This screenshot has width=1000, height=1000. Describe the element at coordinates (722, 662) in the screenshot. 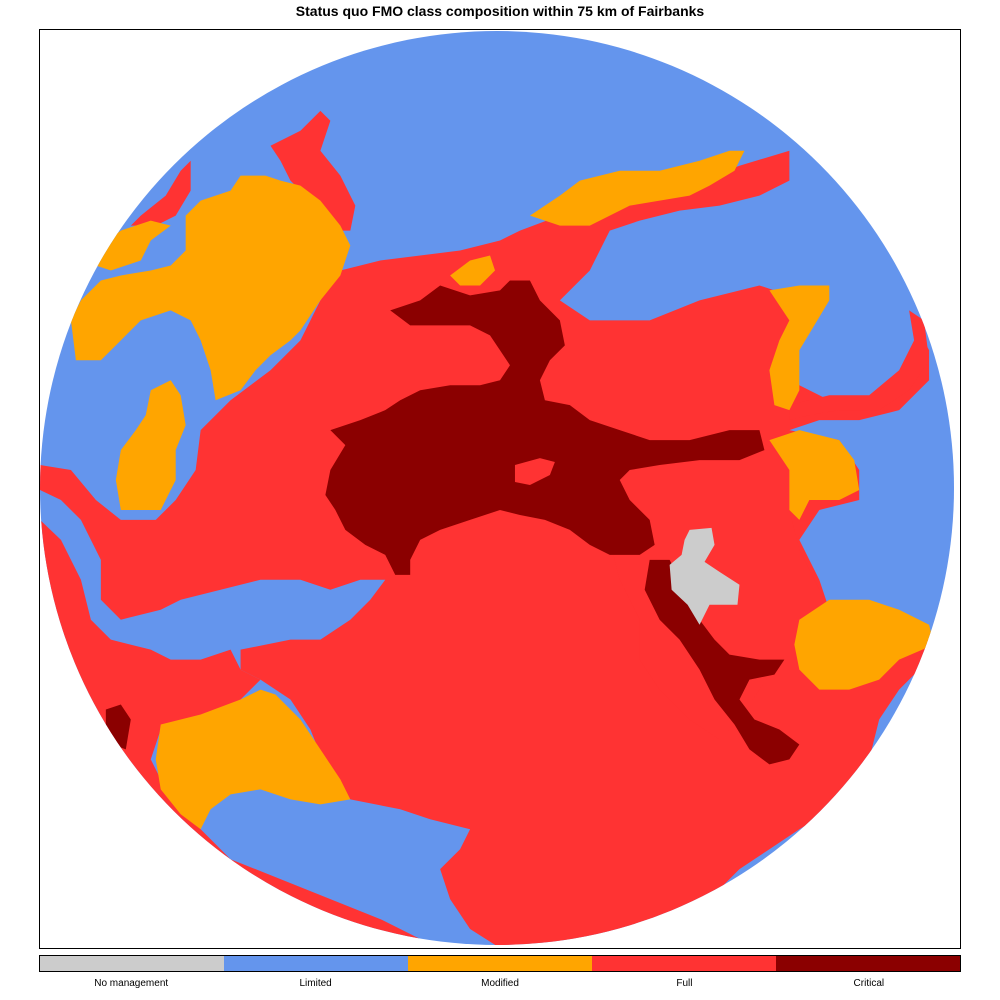

I see `region-critical-spur` at that location.